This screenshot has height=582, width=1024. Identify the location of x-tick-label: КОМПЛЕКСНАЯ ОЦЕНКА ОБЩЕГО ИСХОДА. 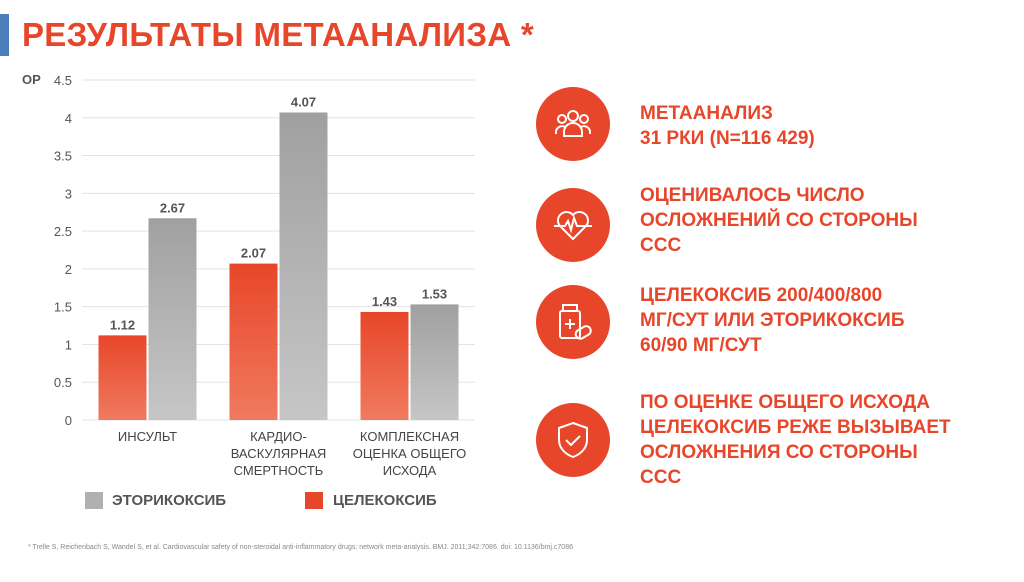
(409, 453).